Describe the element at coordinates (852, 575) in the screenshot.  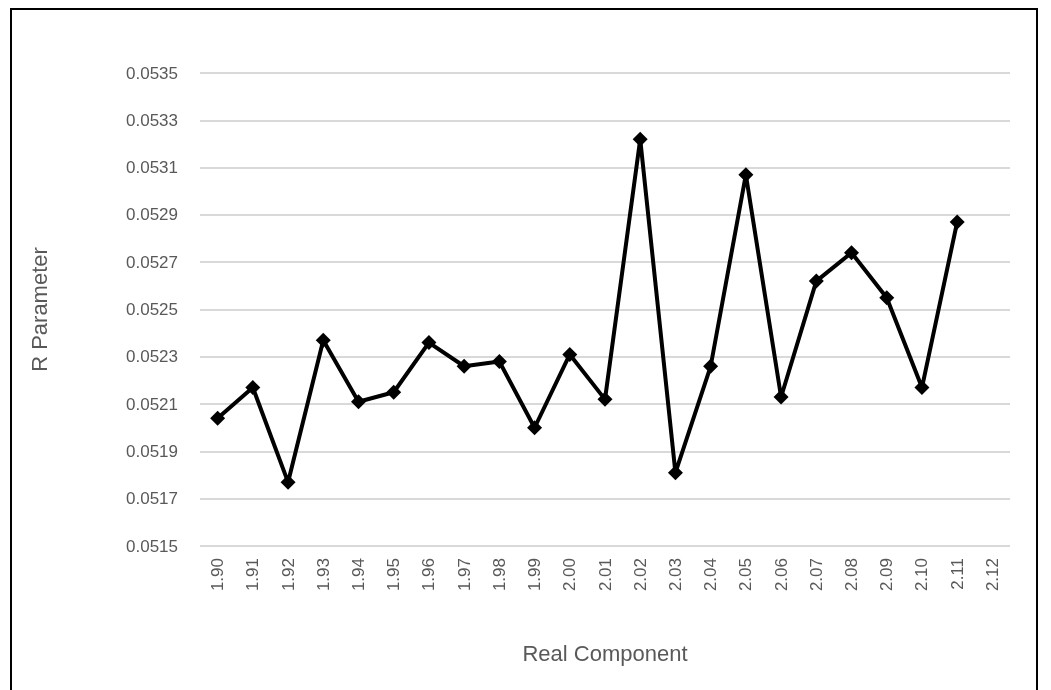
I see `x-tick-label: 2.08` at that location.